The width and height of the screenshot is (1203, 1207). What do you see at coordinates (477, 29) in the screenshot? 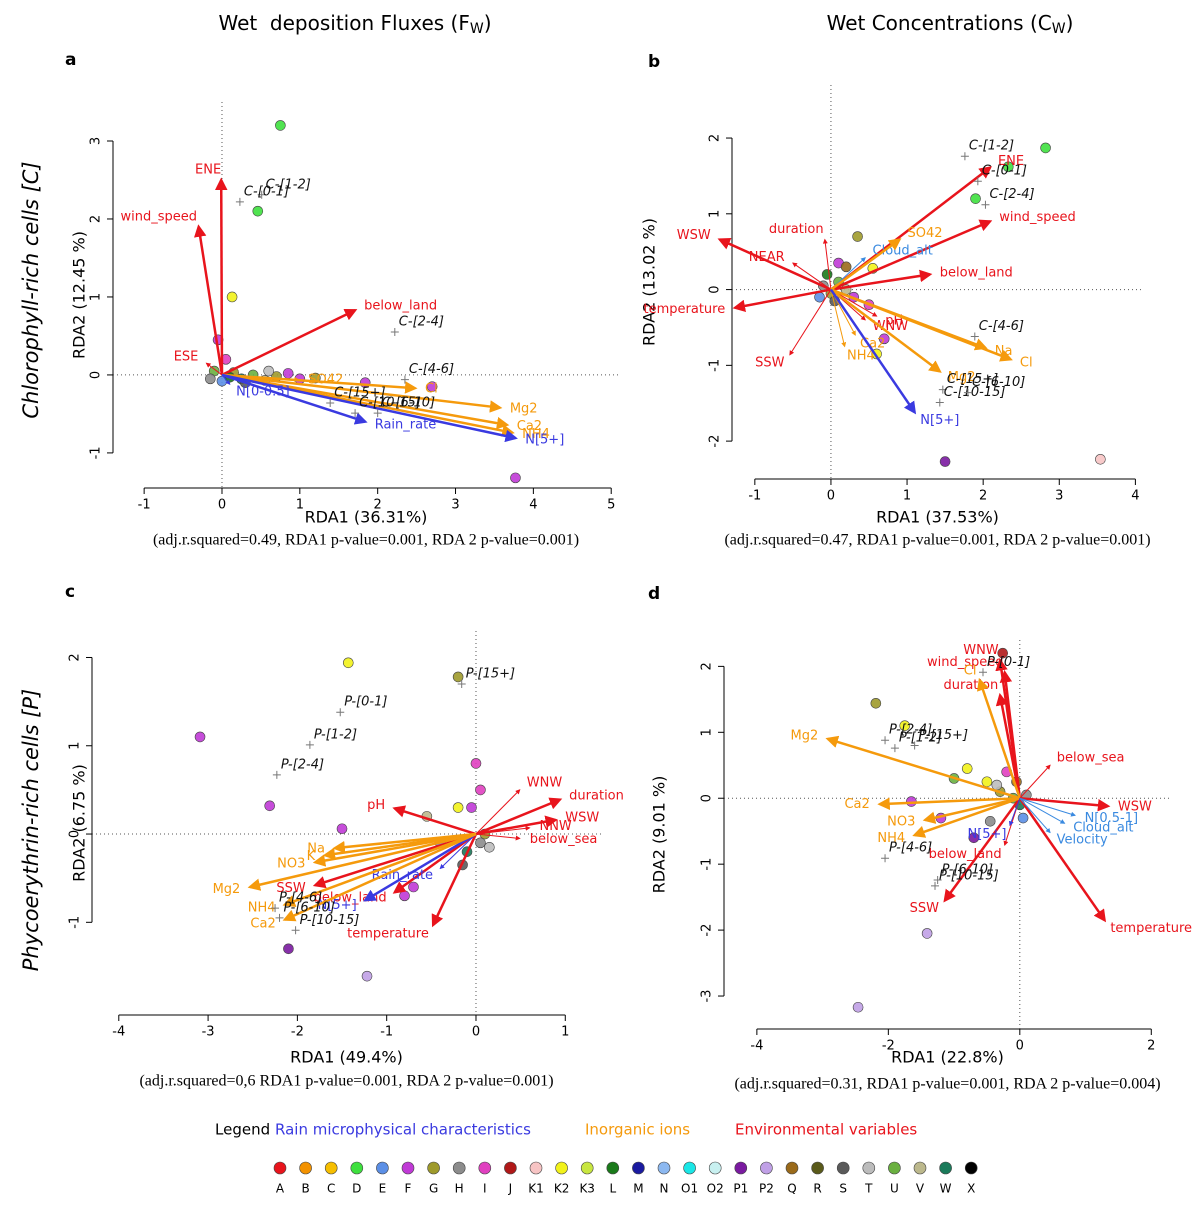
I see `title-subscript: W` at bounding box center [477, 29].